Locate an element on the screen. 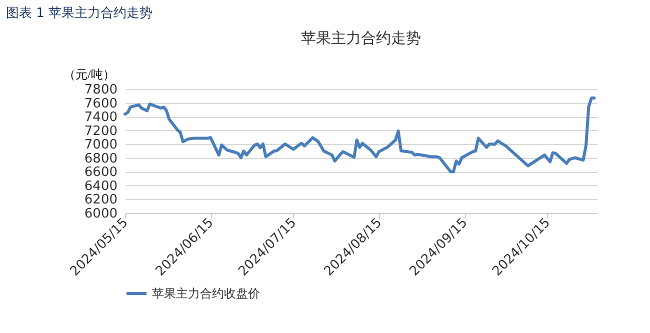 Image resolution: width=650 pixels, height=333 pixels. y-tick-label: 6000 is located at coordinates (101, 214).